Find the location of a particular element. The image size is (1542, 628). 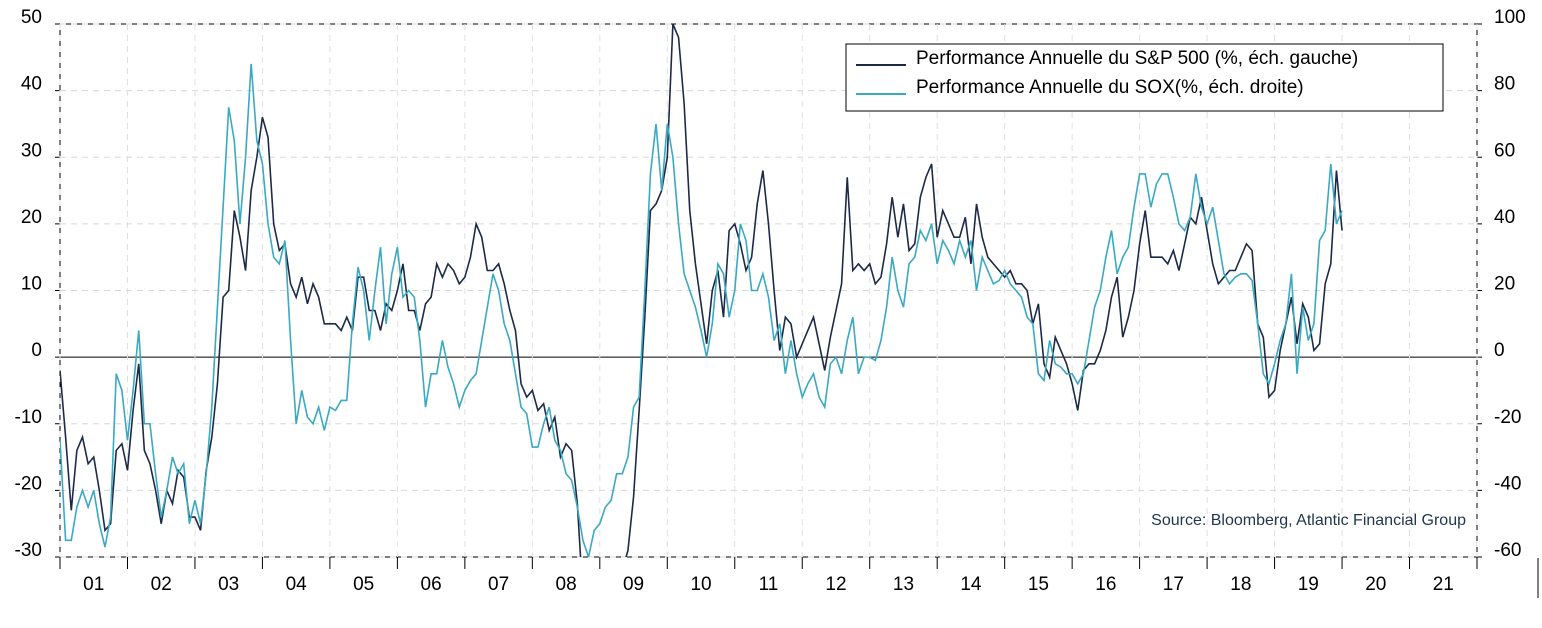

x-tick-label: 03 is located at coordinates (228, 584).